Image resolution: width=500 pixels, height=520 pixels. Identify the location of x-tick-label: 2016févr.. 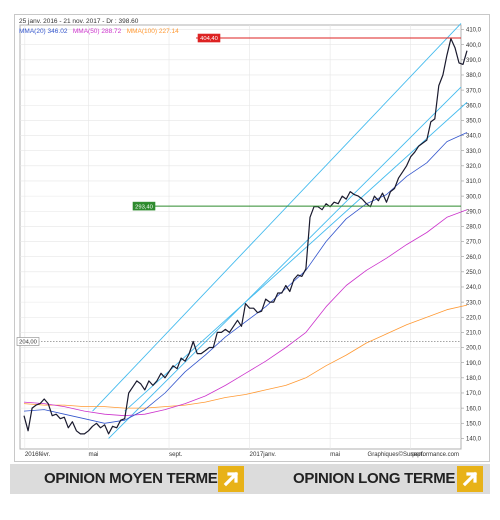
(38, 454).